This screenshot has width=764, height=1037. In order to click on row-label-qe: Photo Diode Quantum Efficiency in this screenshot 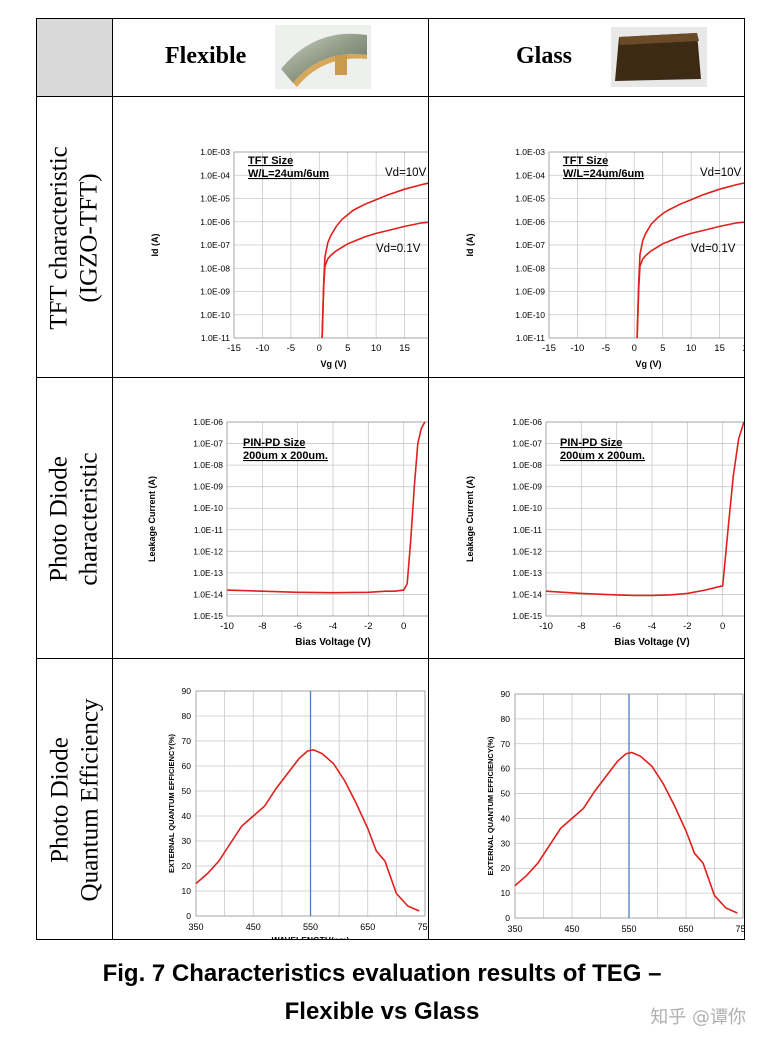, I will do `click(75, 799)`.